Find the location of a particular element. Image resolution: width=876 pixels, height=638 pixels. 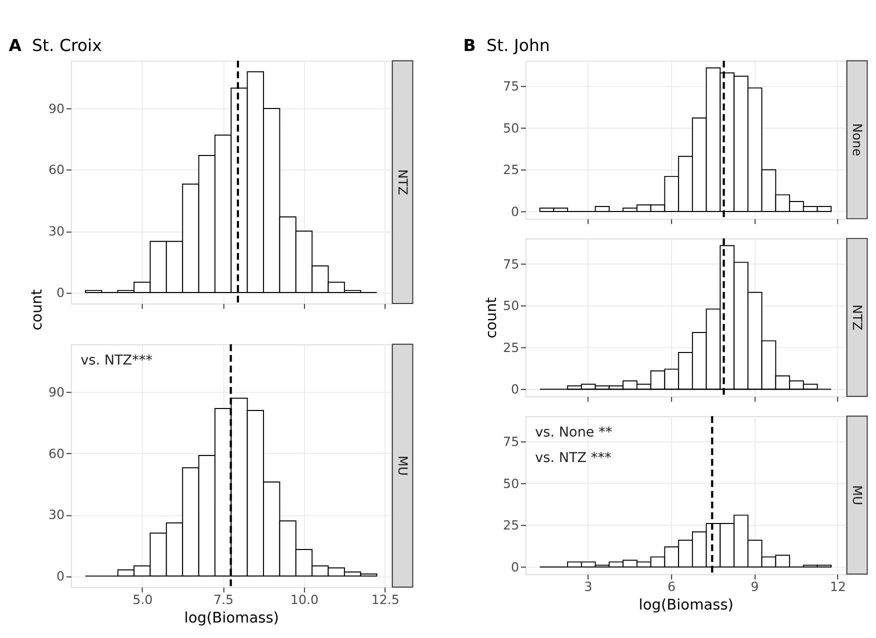

x-tick-label: 7.5 is located at coordinates (224, 600).